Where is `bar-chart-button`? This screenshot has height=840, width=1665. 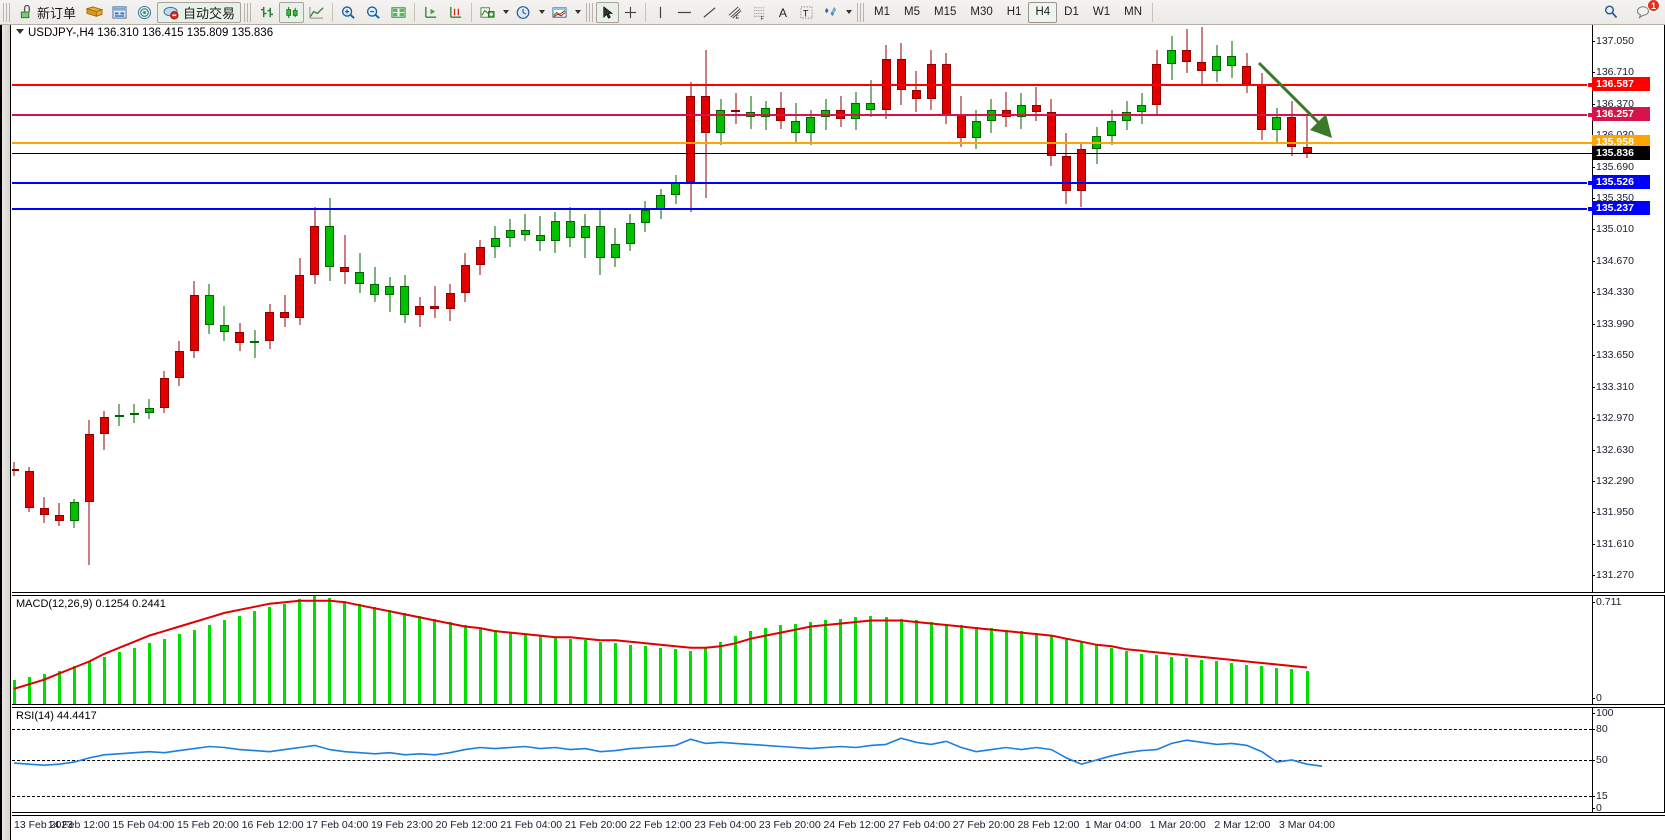
bar-chart-button is located at coordinates (266, 12).